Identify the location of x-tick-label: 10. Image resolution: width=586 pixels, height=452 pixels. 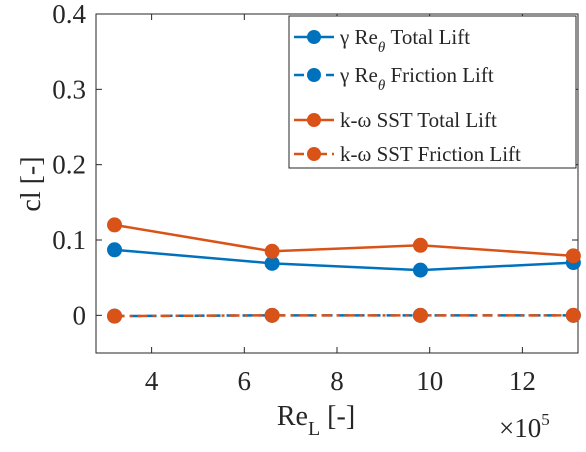
(429, 381).